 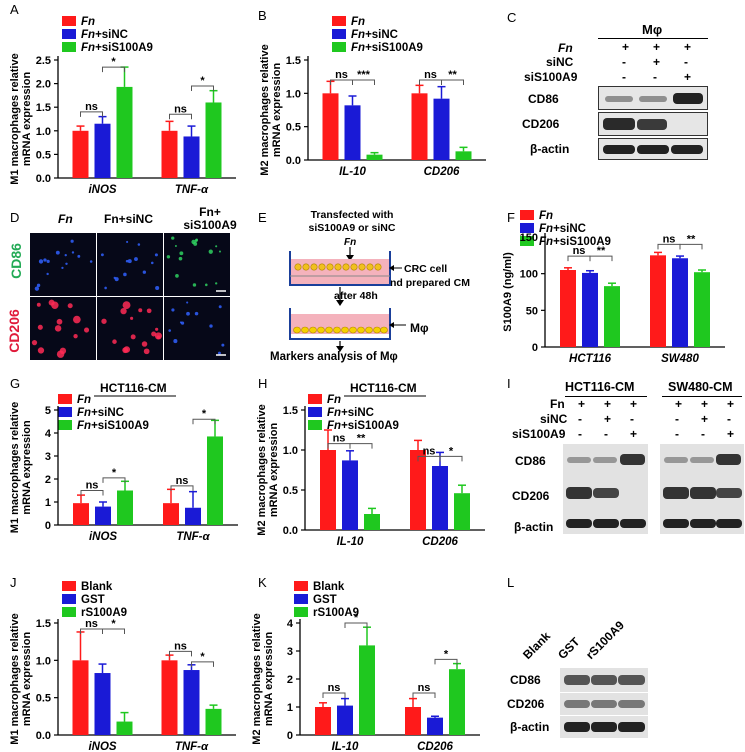 I want to click on panel-letter-d: D, so click(x=15, y=217).